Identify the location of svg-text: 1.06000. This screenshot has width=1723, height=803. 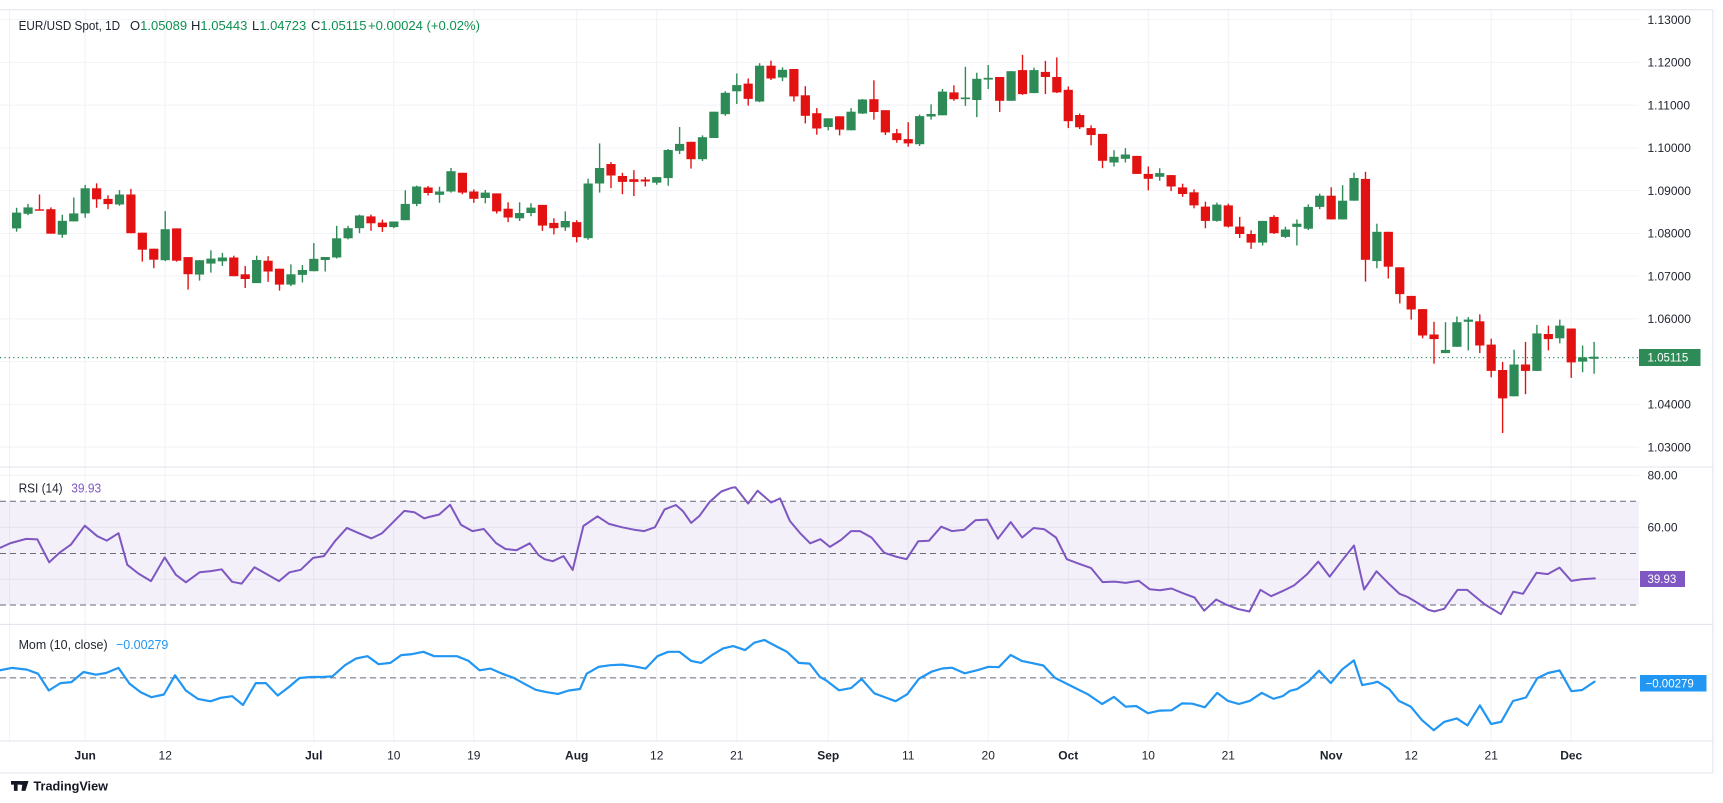
(1670, 319).